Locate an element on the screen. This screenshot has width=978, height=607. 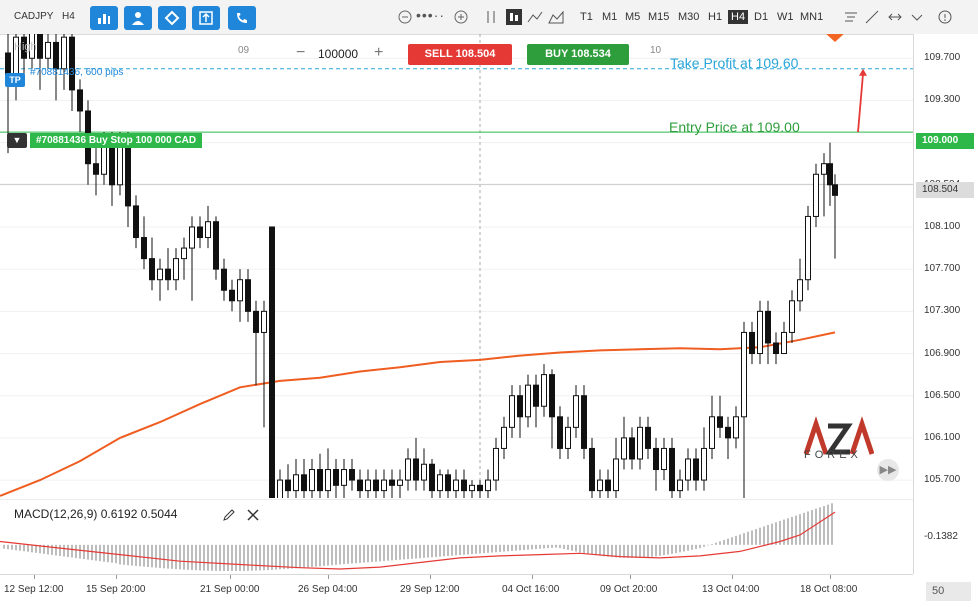
period-input: 50 is located at coordinates (948, 591).